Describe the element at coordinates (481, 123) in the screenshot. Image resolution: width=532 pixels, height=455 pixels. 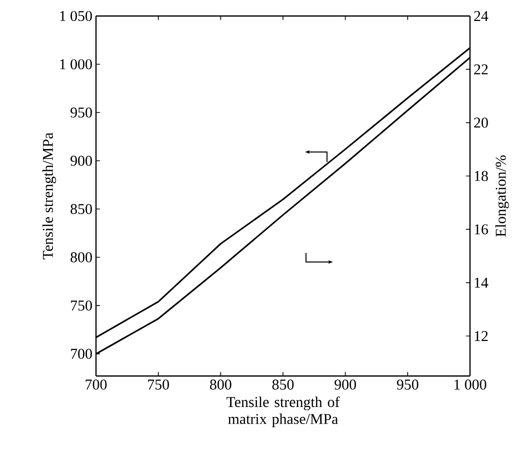
I see `y2-tick-label: 20` at that location.